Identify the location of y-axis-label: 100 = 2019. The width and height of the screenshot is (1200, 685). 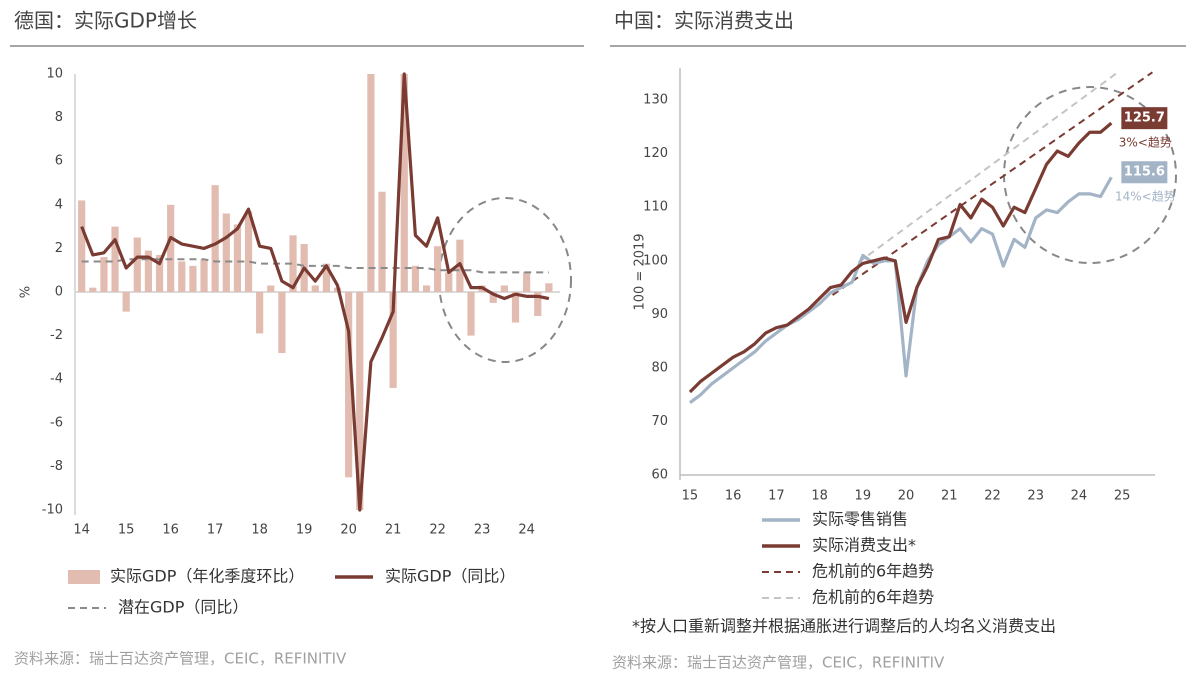
(640, 271).